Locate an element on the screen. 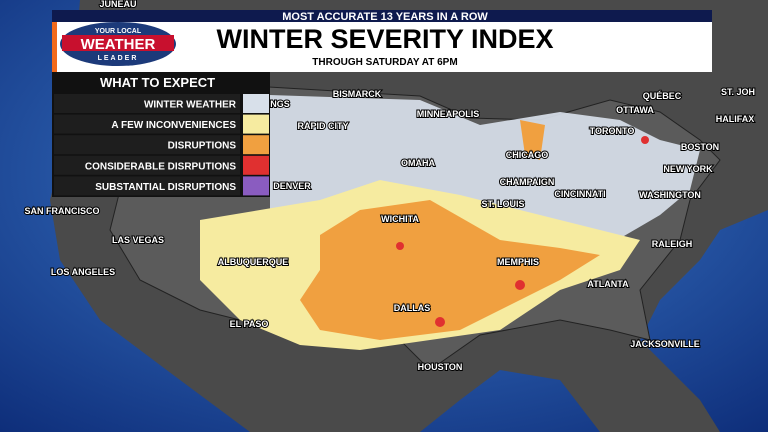 This screenshot has height=437, width=768. city-label: CINCINNATI is located at coordinates (579, 194).